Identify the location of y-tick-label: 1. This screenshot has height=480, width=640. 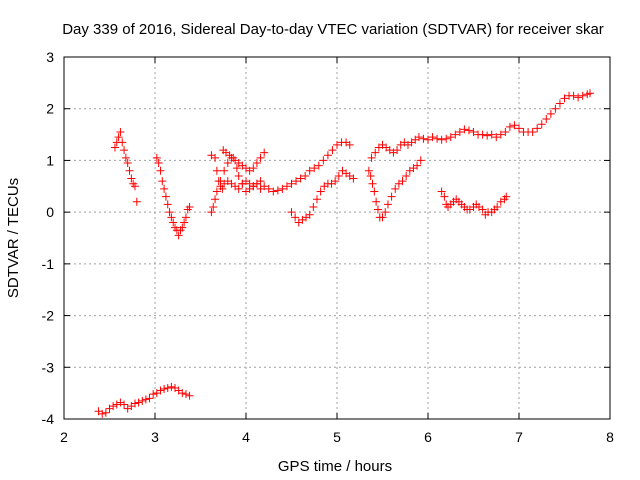
(50, 160).